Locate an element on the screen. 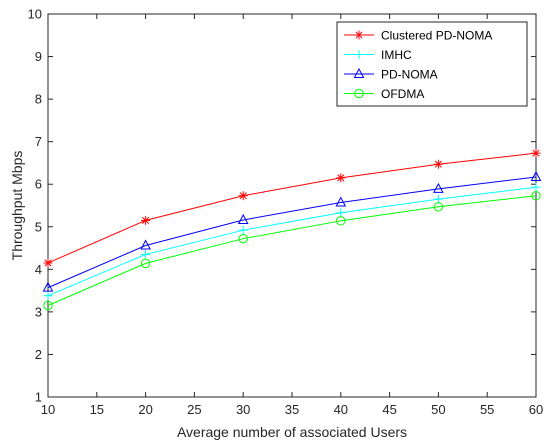  x-tick-label: 10 is located at coordinates (48, 409).